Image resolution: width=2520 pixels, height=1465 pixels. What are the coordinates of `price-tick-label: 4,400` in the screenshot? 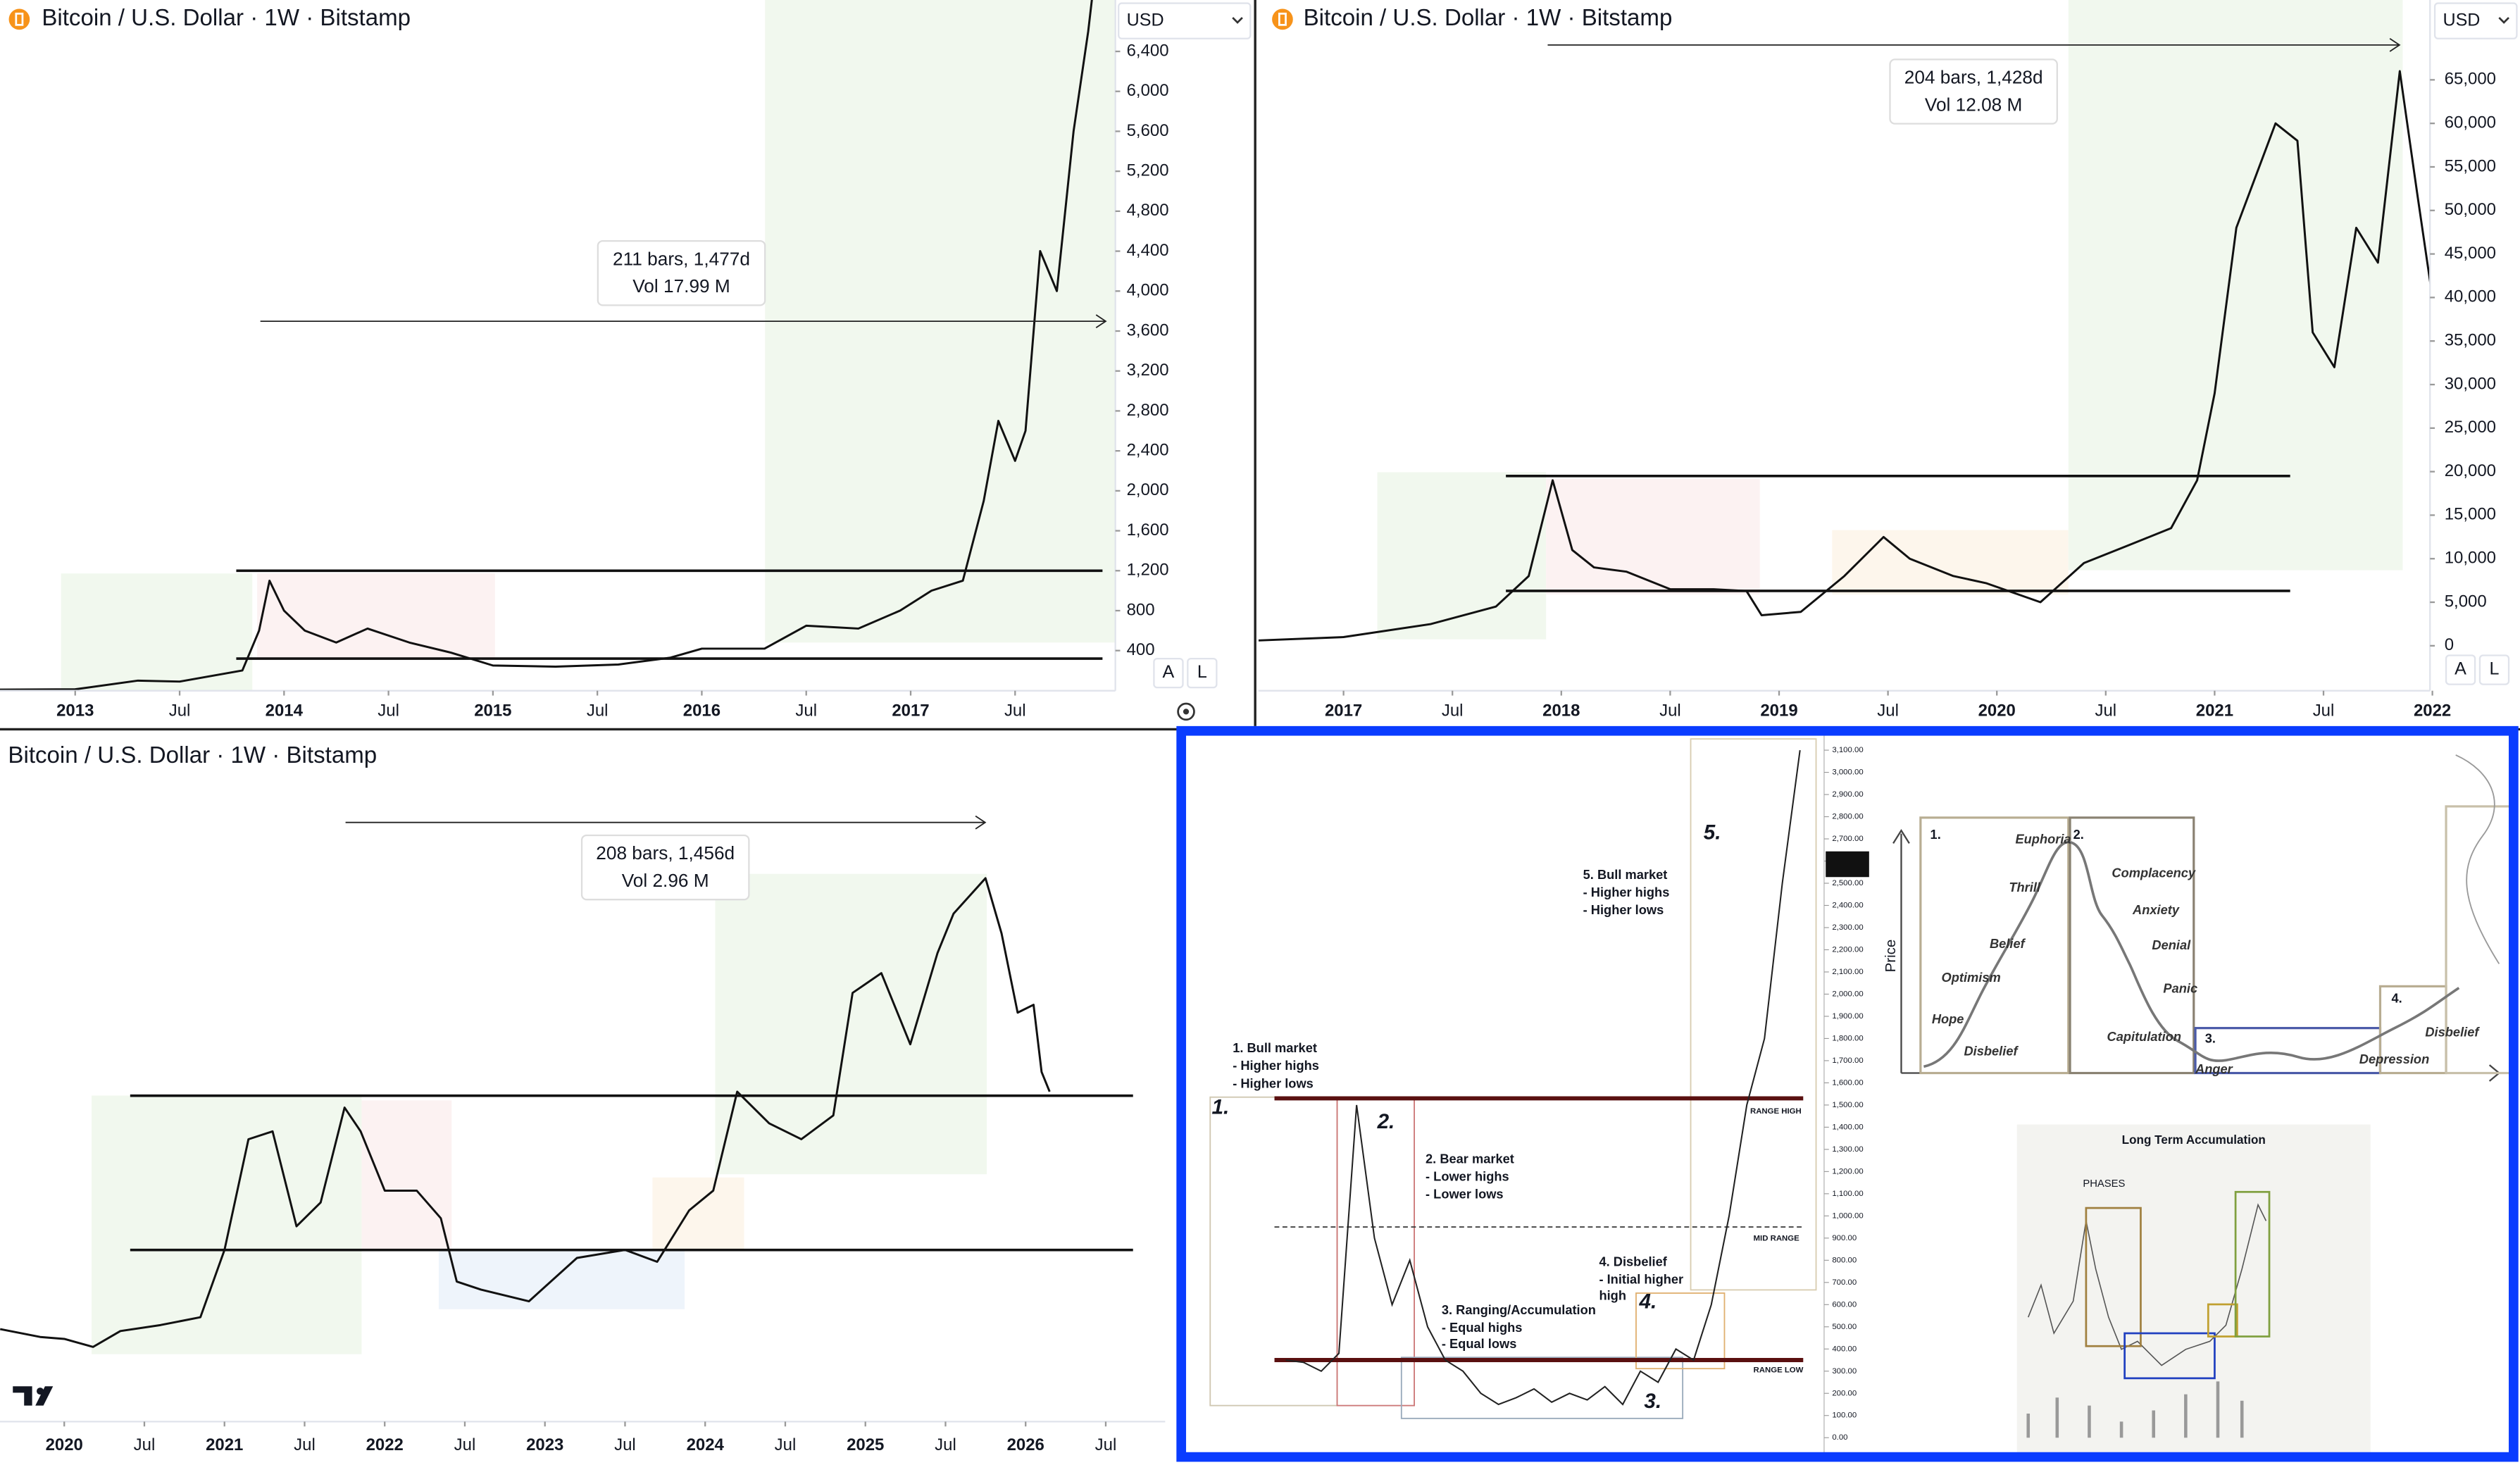 It's located at (1148, 250).